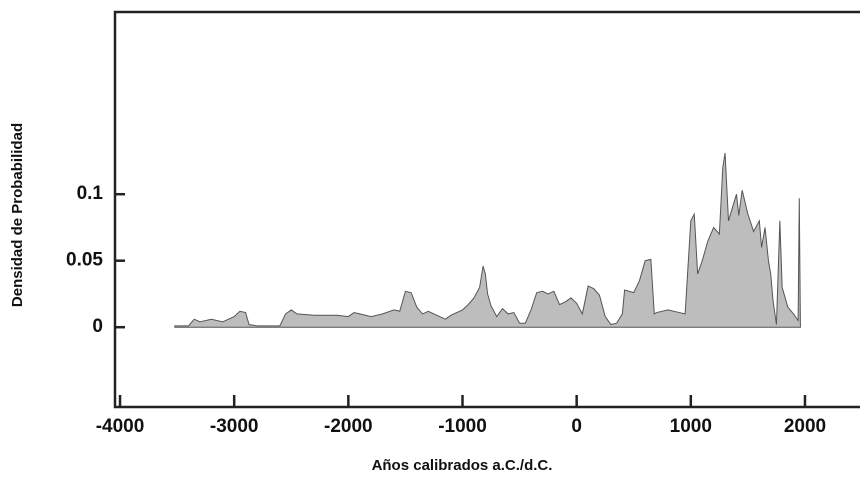 The width and height of the screenshot is (860, 477). I want to click on y-tick-label: 0.05, so click(84, 260).